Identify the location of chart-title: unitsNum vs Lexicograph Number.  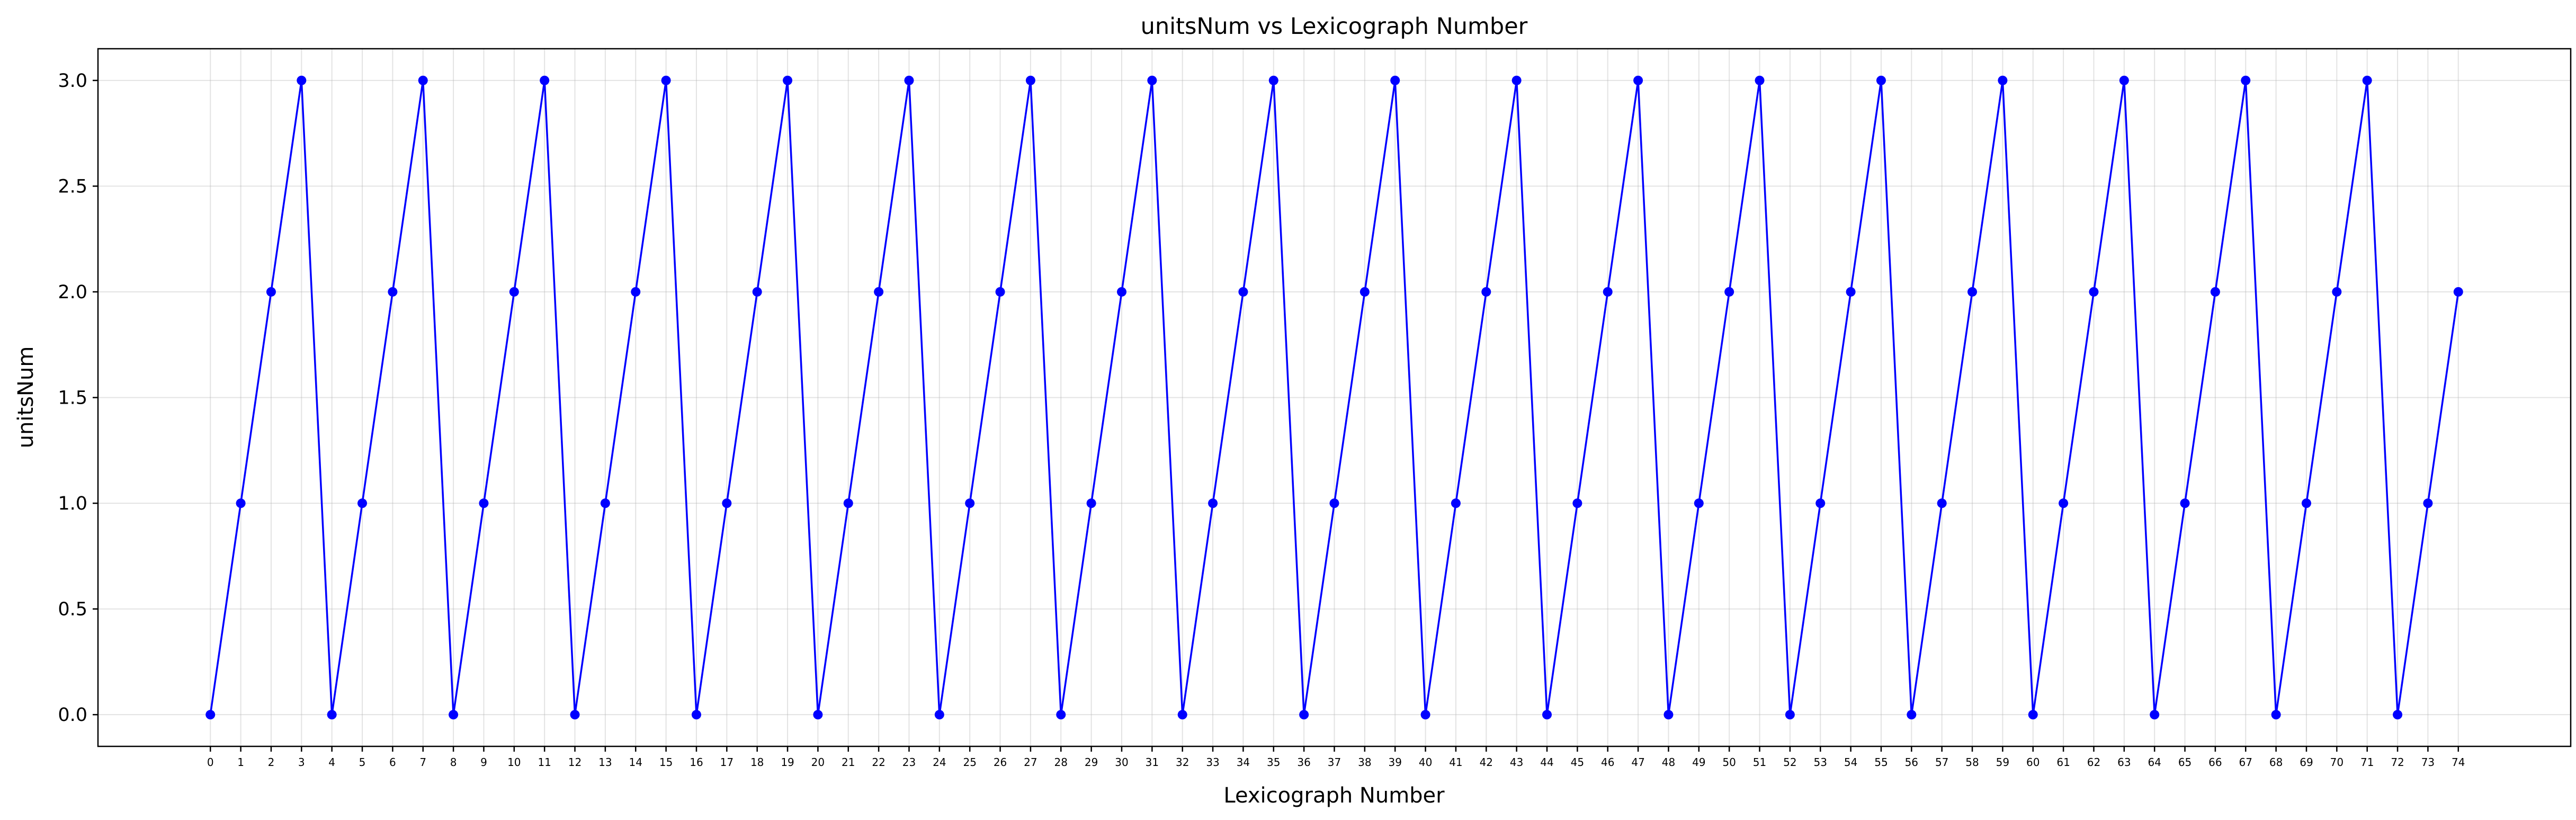
(1334, 26).